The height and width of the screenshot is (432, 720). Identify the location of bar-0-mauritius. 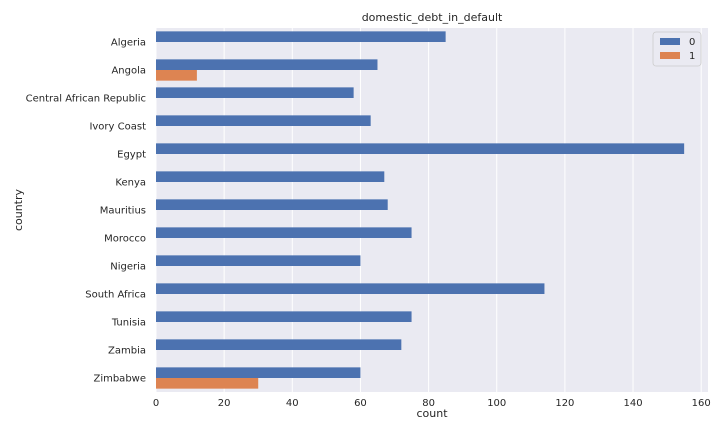
(272, 204).